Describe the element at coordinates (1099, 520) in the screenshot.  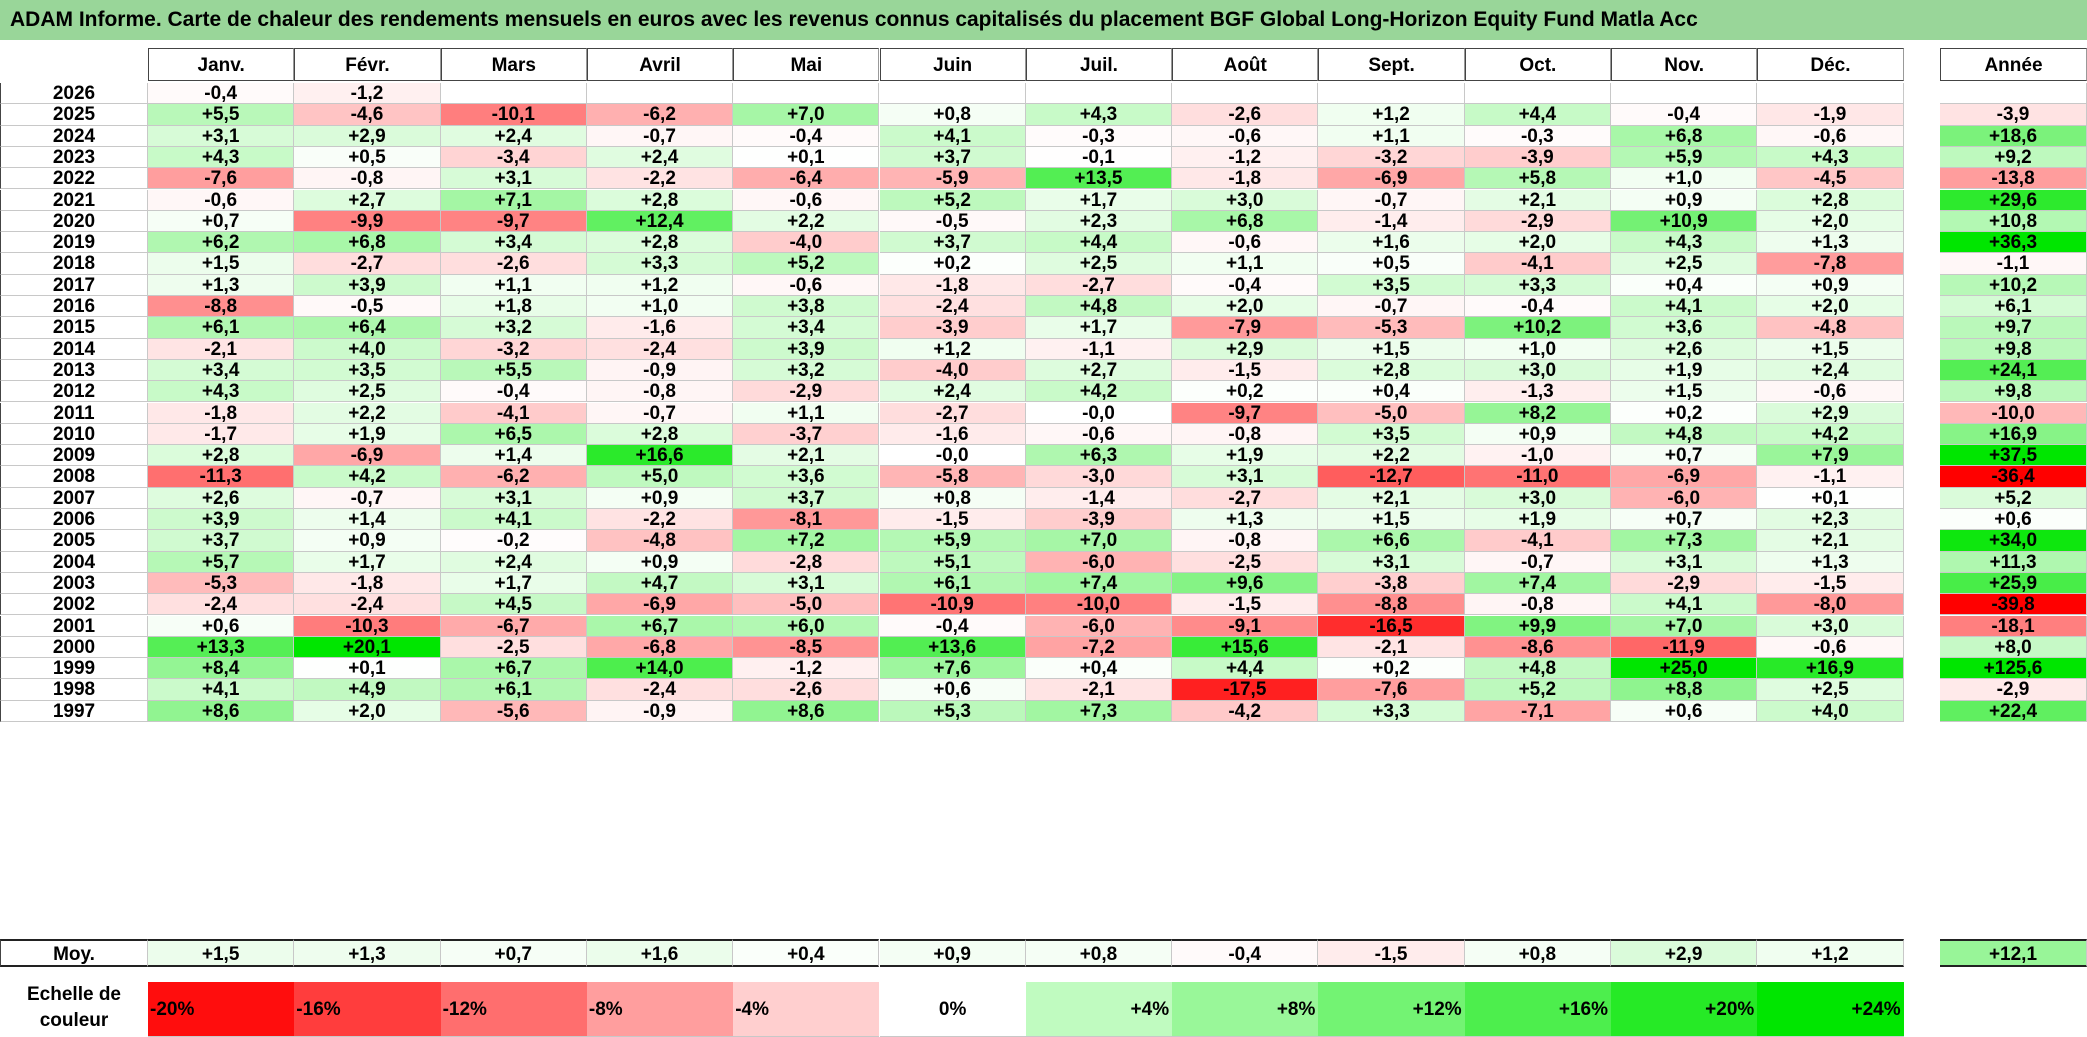
I see `heatmap-cell: -3,9` at that location.